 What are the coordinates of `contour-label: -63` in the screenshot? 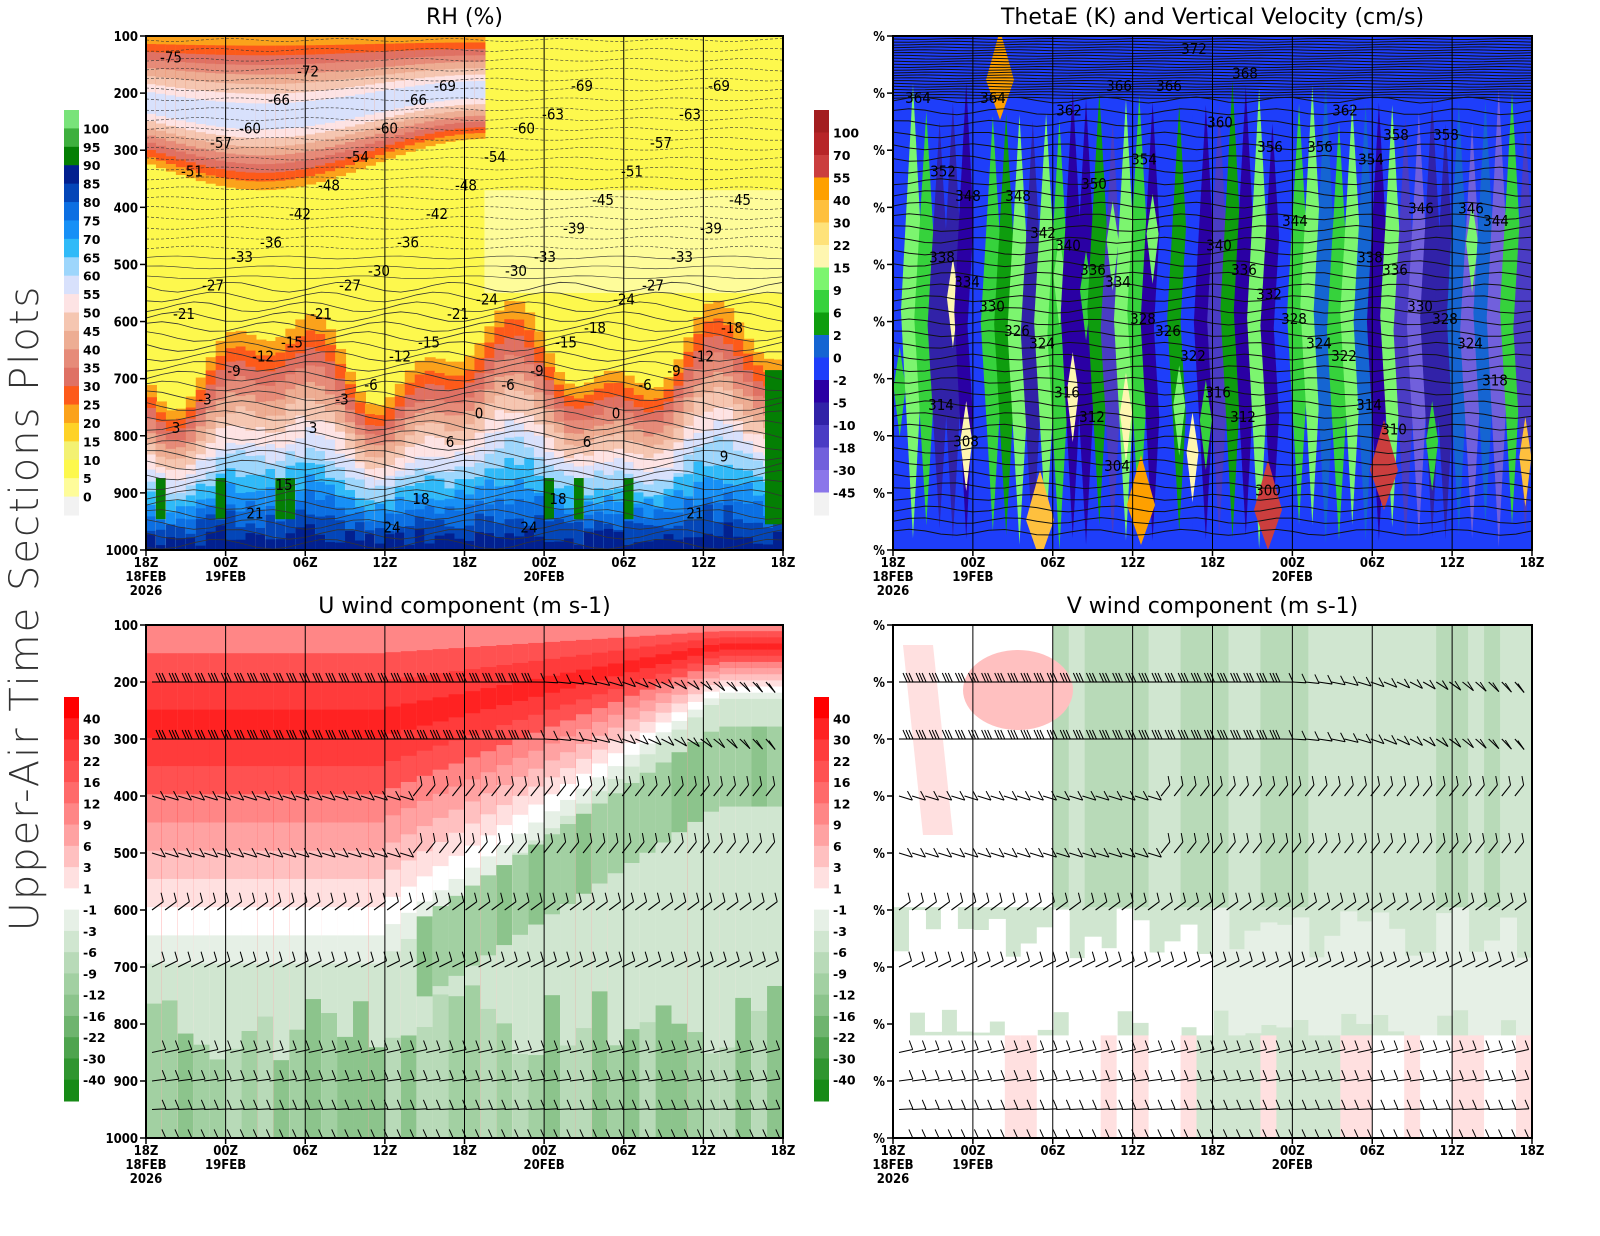 It's located at (690, 114).